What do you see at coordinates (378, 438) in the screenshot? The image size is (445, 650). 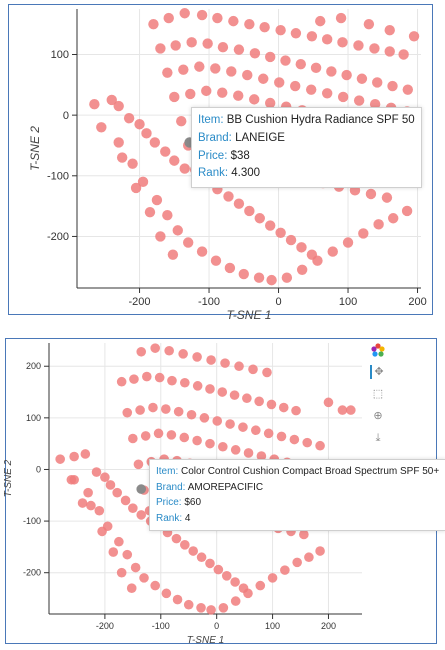 I see `save-icon: ⤓` at bounding box center [378, 438].